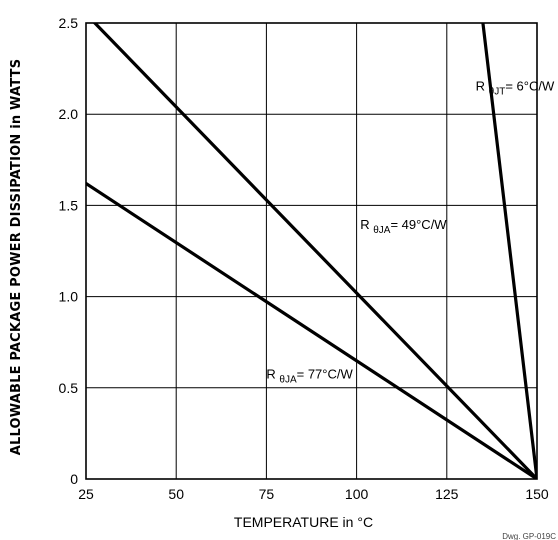 The image size is (558, 540). What do you see at coordinates (267, 494) in the screenshot?
I see `x-tick-label: 75` at bounding box center [267, 494].